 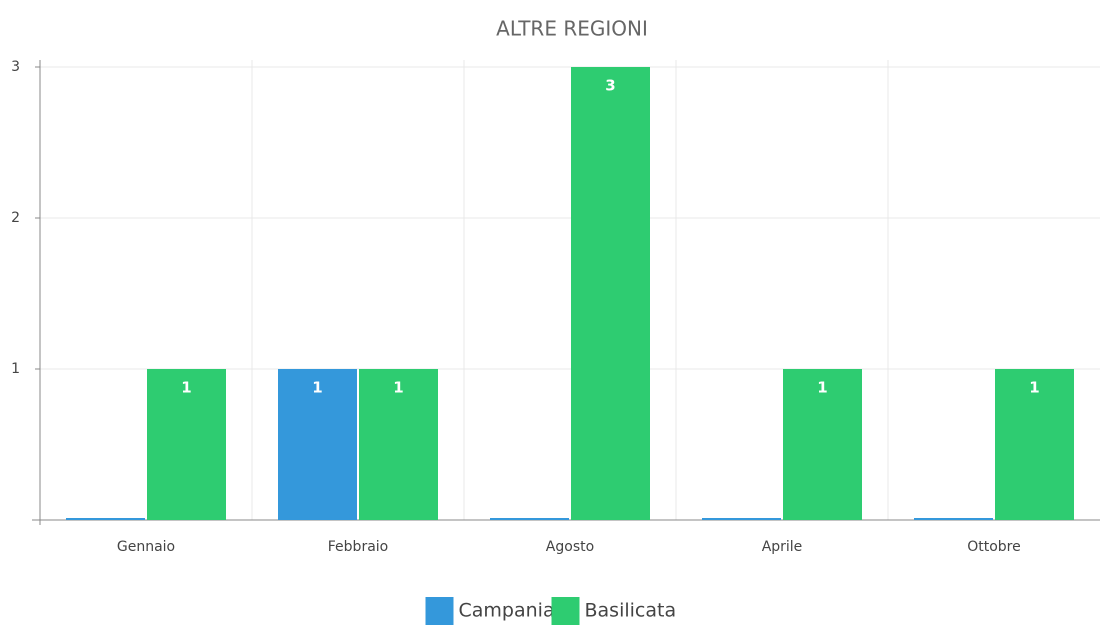 What do you see at coordinates (782, 547) in the screenshot?
I see `x-tick-label: Aprile` at bounding box center [782, 547].